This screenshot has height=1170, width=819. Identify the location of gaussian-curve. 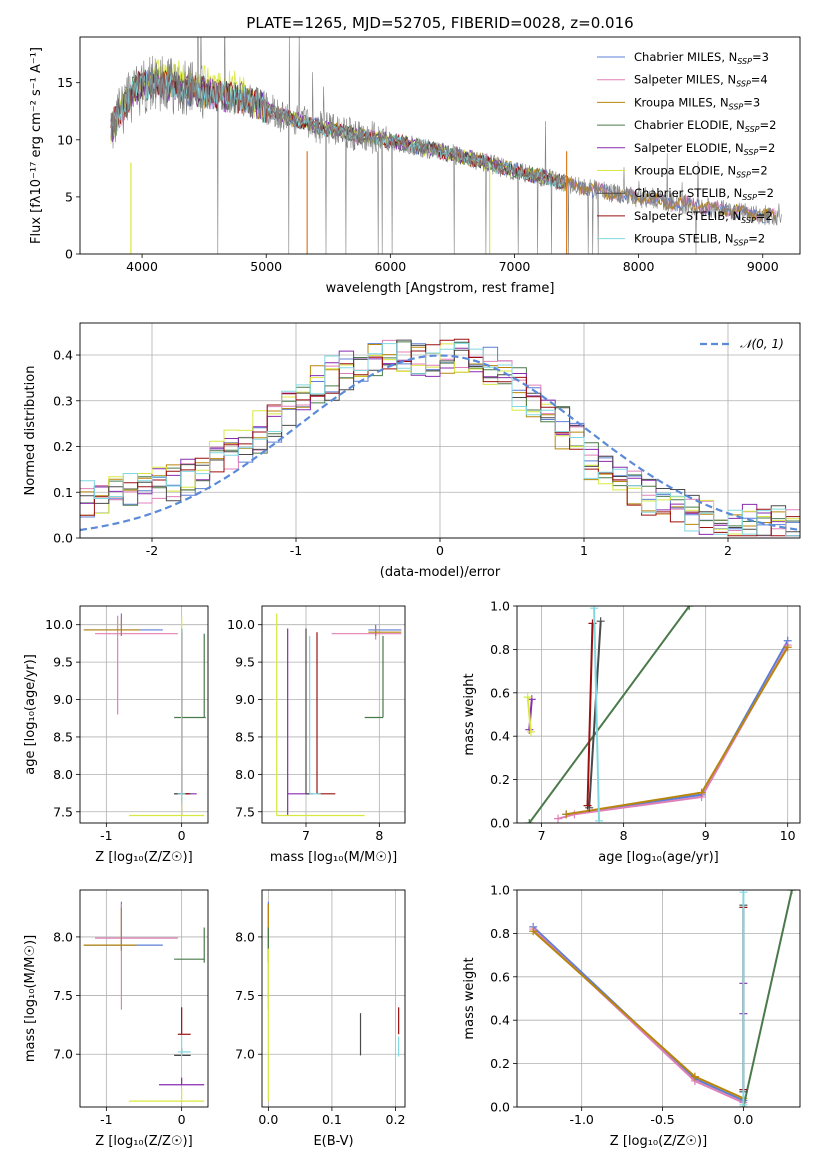
(440, 443).